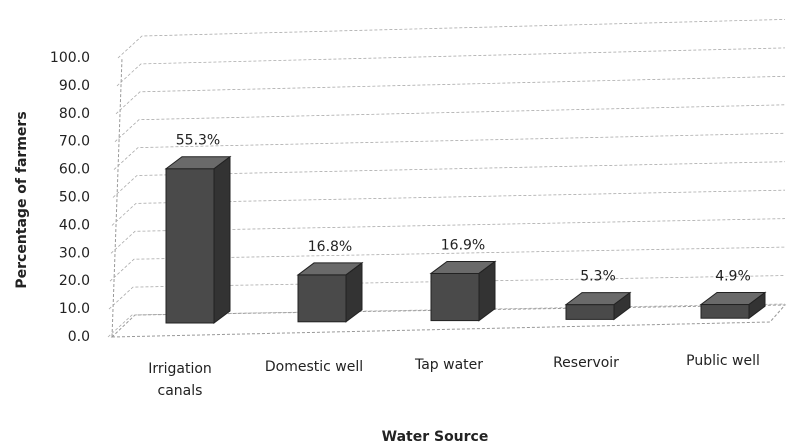 This screenshot has width=798, height=447. Describe the element at coordinates (74, 281) in the screenshot. I see `y-tick-label: 20.0` at that location.